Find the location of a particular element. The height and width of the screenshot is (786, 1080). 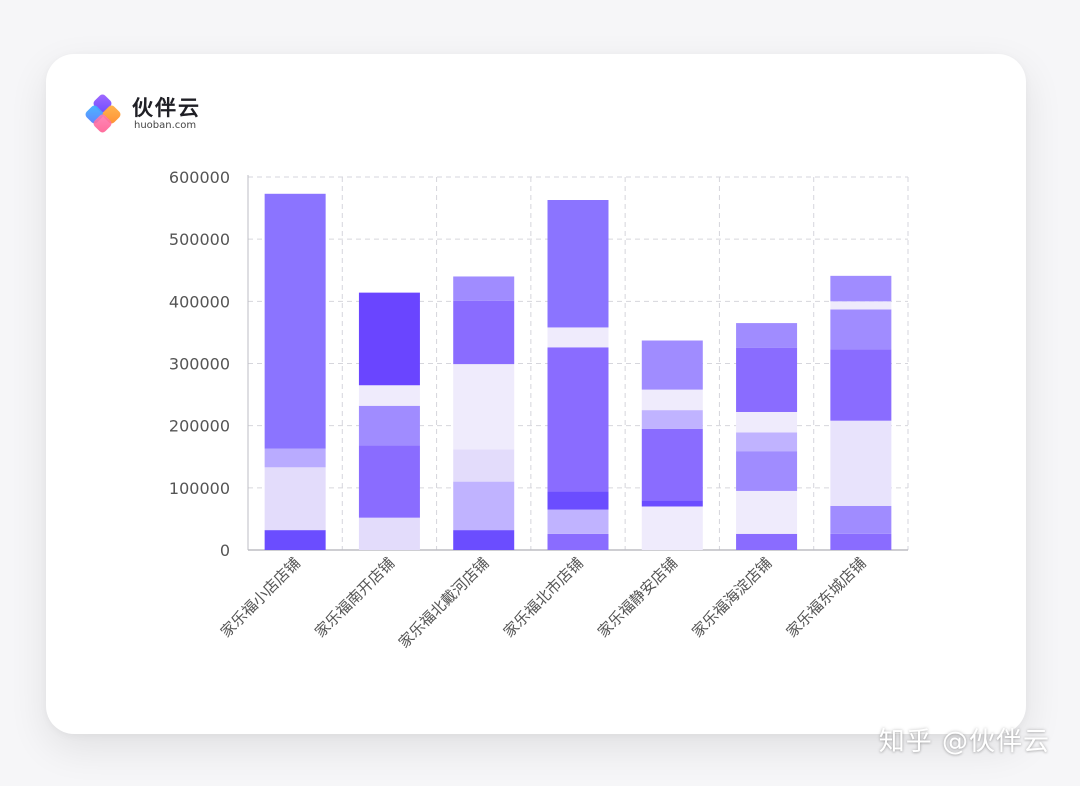

brand-domain: huoban.com is located at coordinates (165, 125).